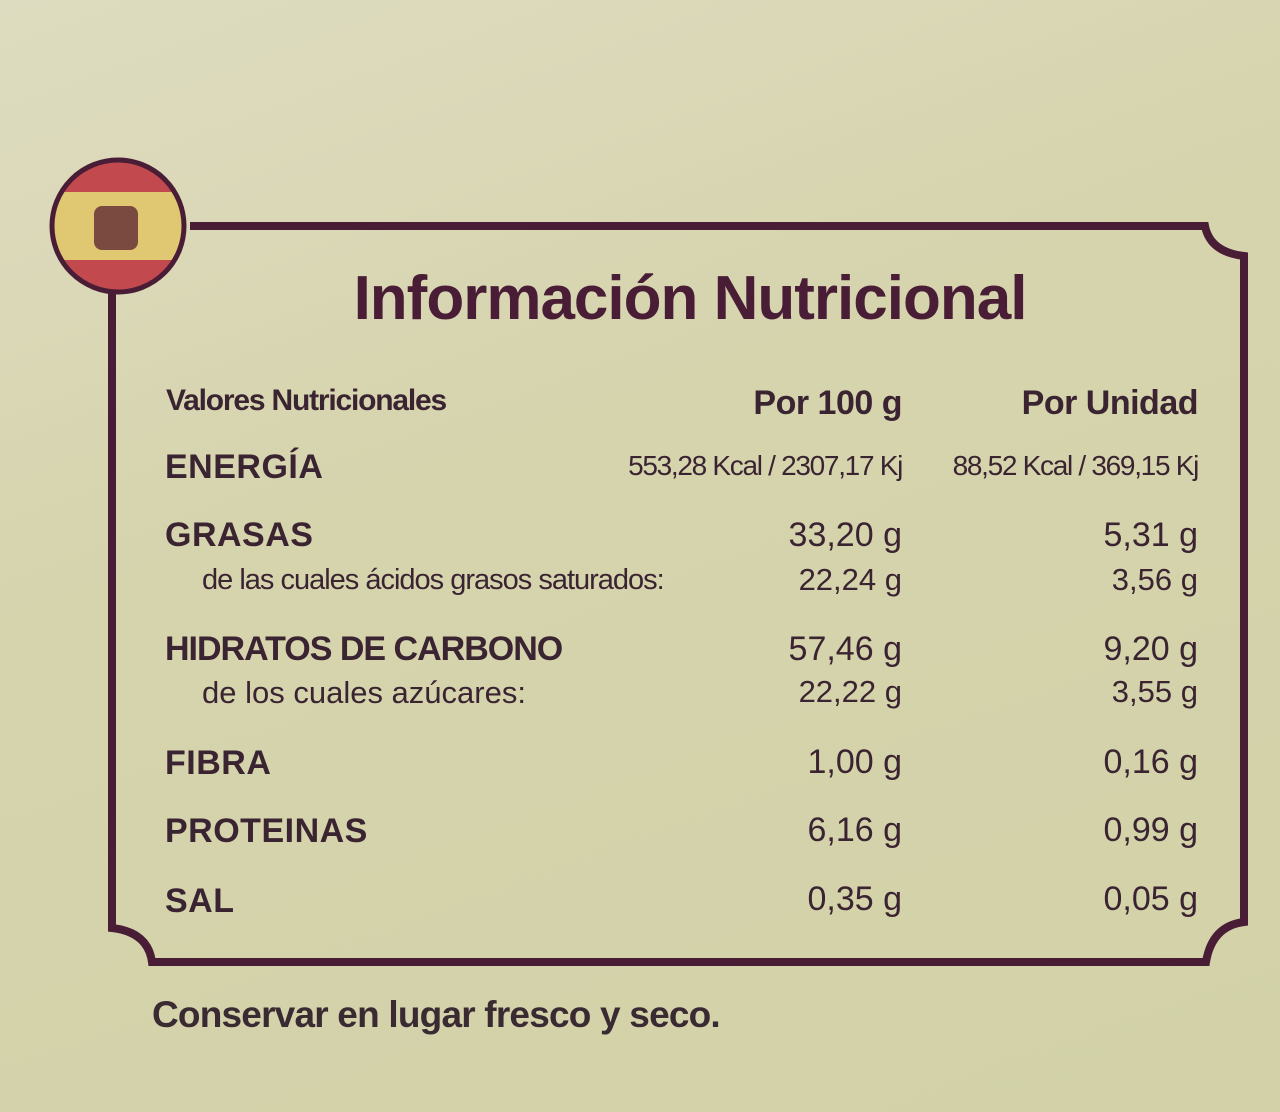  Describe the element at coordinates (850, 579) in the screenshot. I see `value: 22,24 g` at that location.